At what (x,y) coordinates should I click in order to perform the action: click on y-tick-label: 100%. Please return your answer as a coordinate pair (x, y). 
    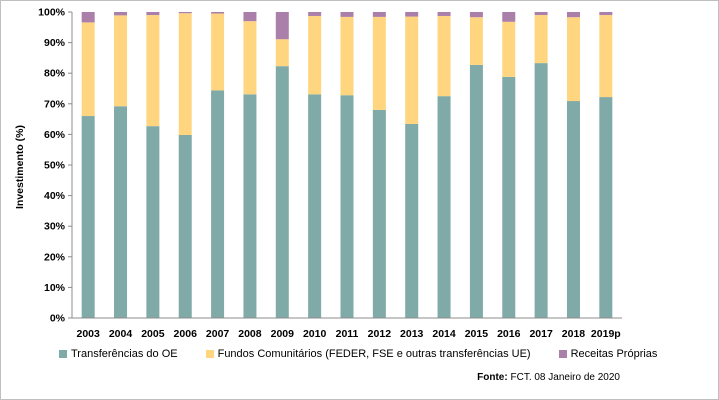
    Looking at the image, I should click on (52, 13).